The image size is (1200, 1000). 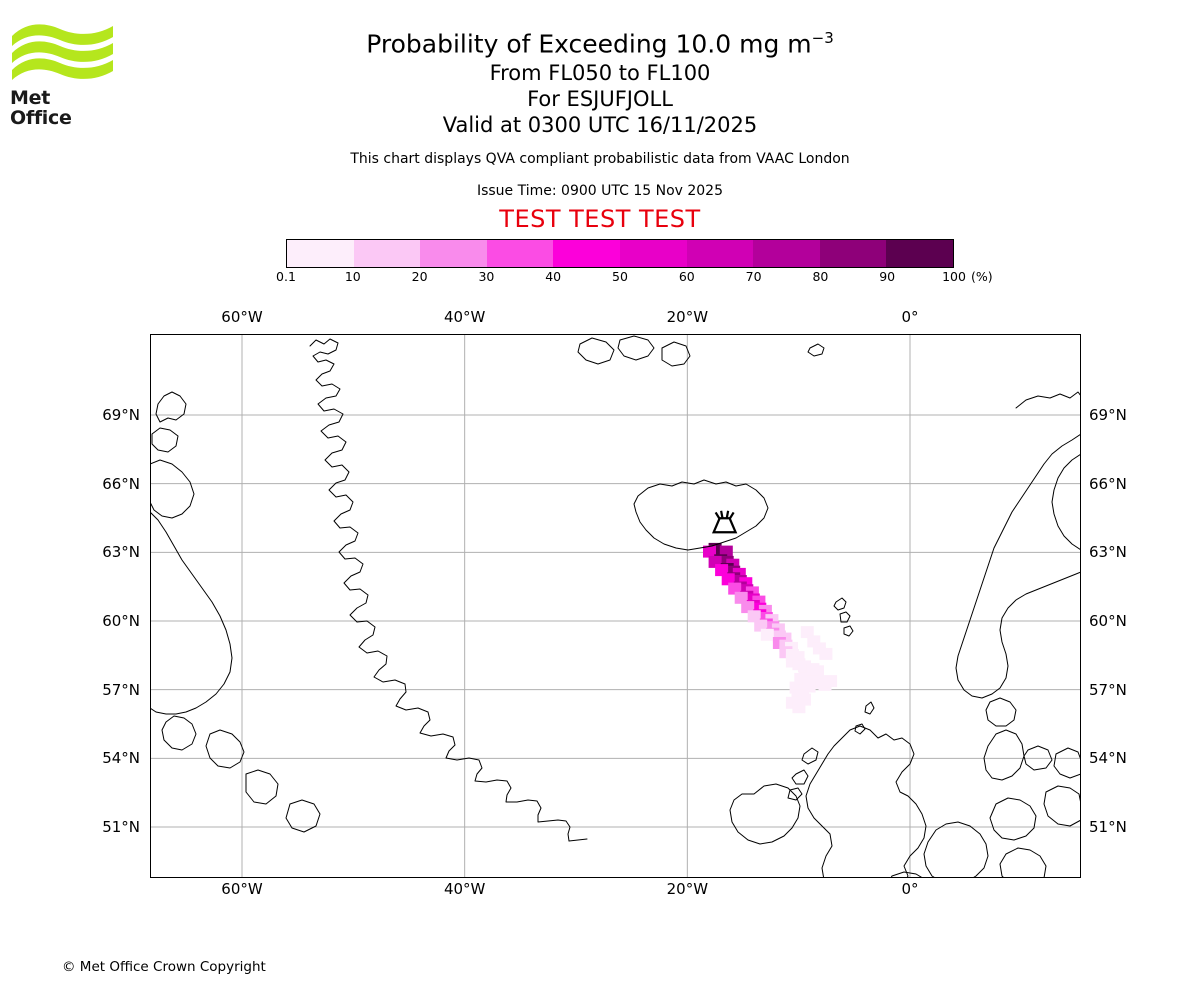 I want to click on title-main-text: Probability of Exceeding 10.0 mg m, so click(x=589, y=44).